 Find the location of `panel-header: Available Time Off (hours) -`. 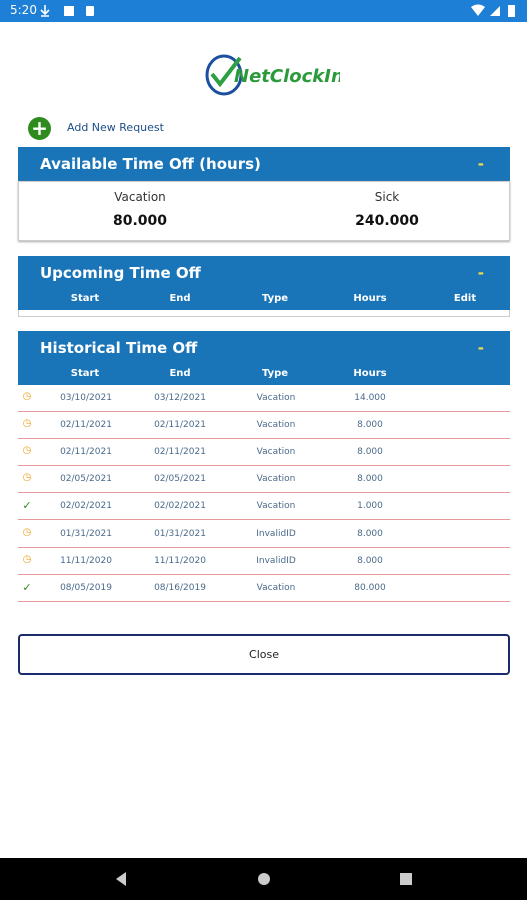

panel-header: Available Time Off (hours) - is located at coordinates (264, 164).